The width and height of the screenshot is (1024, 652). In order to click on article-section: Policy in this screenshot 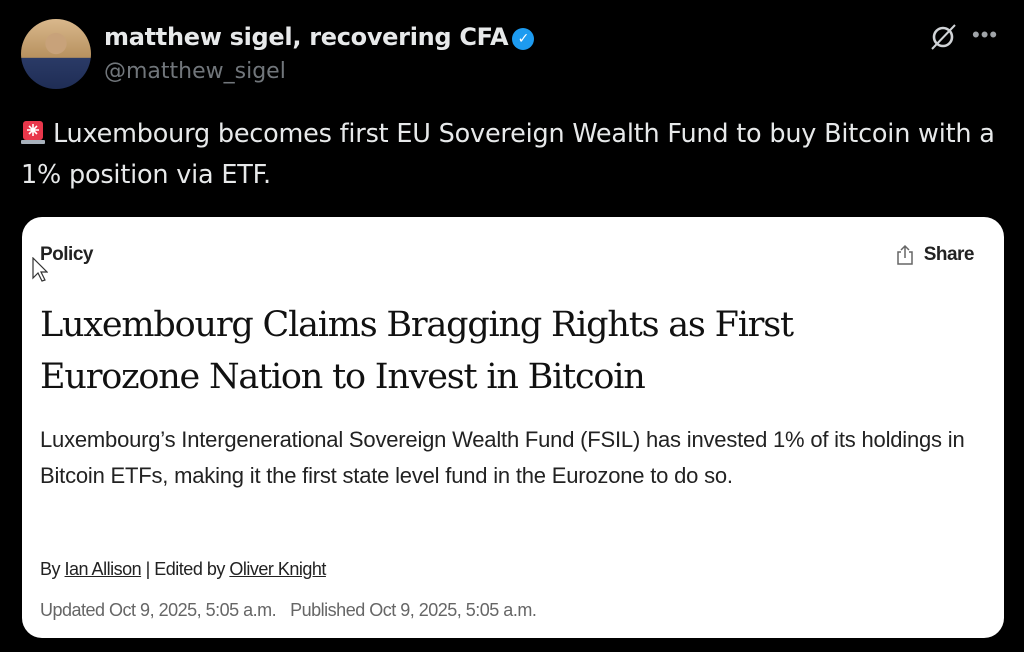, I will do `click(66, 254)`.